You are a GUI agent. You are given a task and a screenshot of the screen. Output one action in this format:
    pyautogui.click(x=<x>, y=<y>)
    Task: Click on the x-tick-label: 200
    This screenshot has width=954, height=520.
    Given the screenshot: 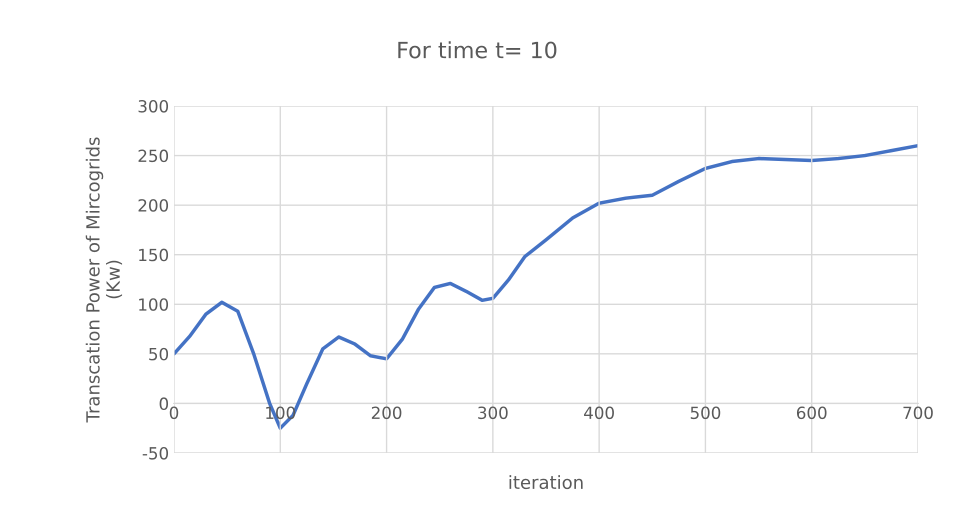 What is the action you would take?
    pyautogui.click(x=387, y=413)
    